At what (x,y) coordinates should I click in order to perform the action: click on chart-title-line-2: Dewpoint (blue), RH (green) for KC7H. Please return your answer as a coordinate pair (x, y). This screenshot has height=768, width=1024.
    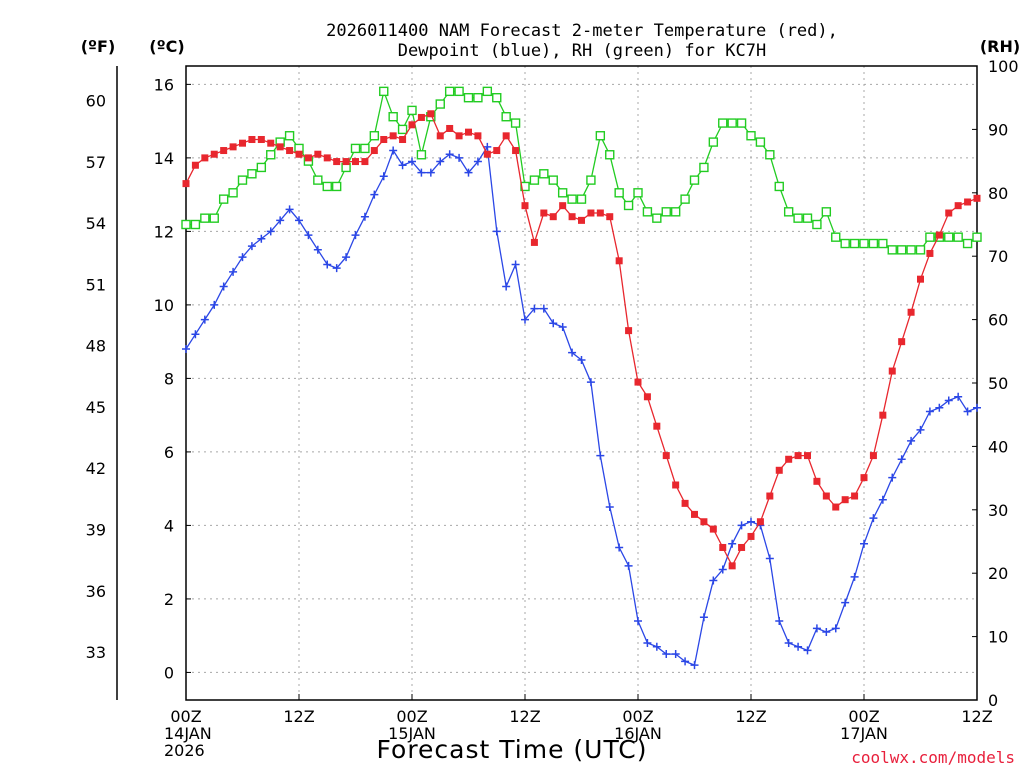
    Looking at the image, I should click on (582, 51).